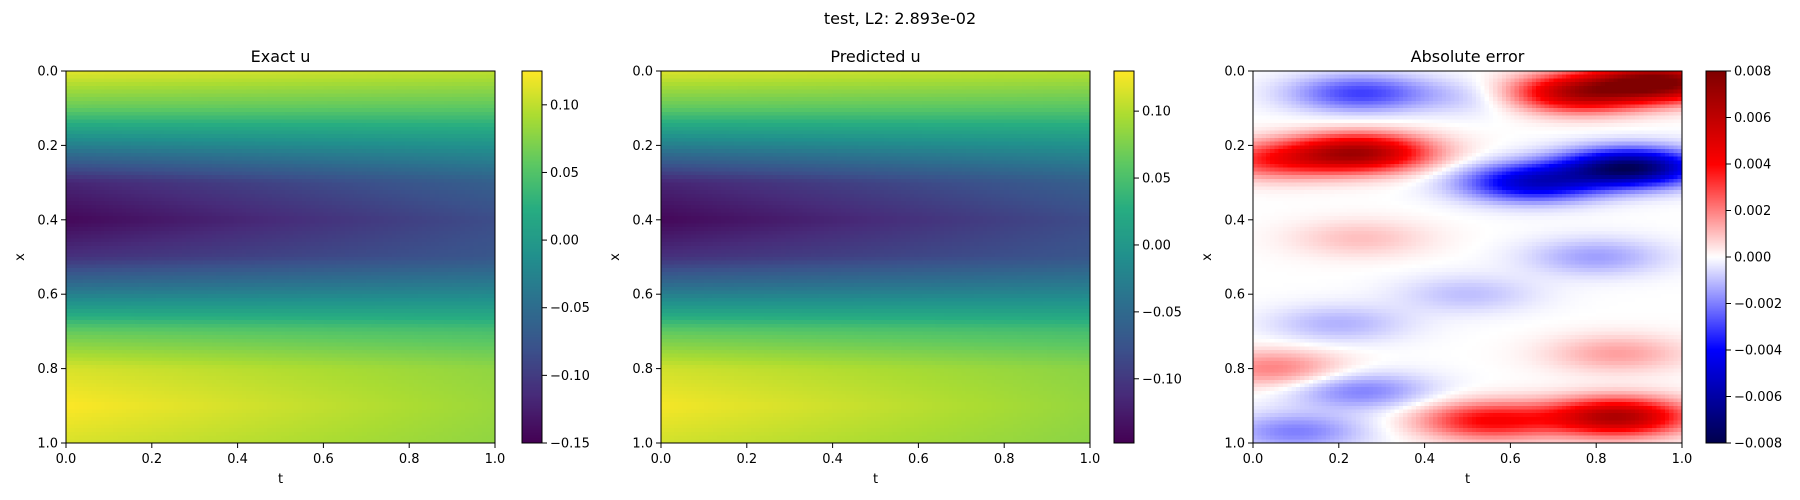 This screenshot has height=500, width=1800. Describe the element at coordinates (900, 18) in the screenshot. I see `figure-suptitle: test, L2: 2.893e-02` at that location.